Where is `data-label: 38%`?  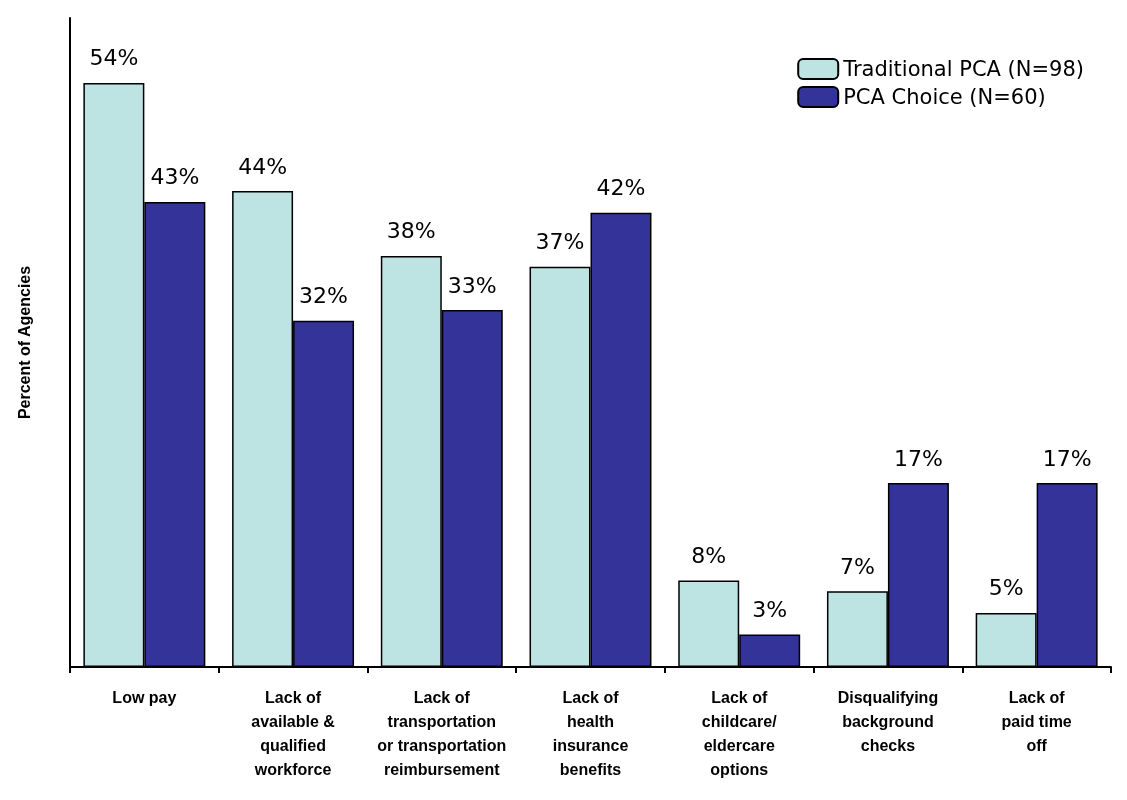 data-label: 38% is located at coordinates (411, 231).